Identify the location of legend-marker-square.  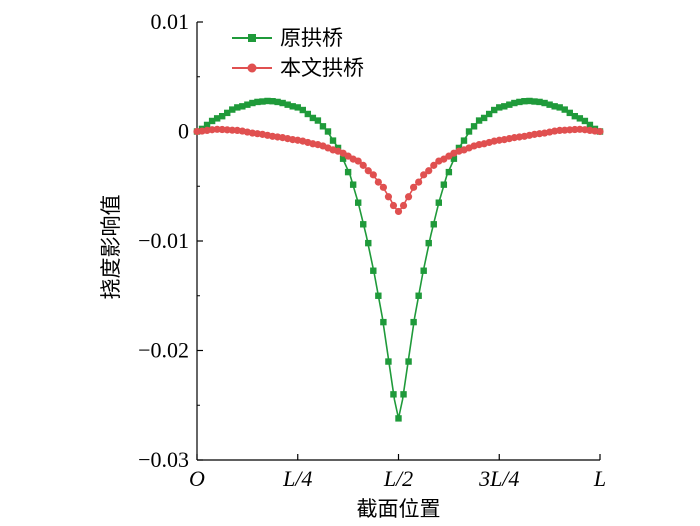
(252, 38).